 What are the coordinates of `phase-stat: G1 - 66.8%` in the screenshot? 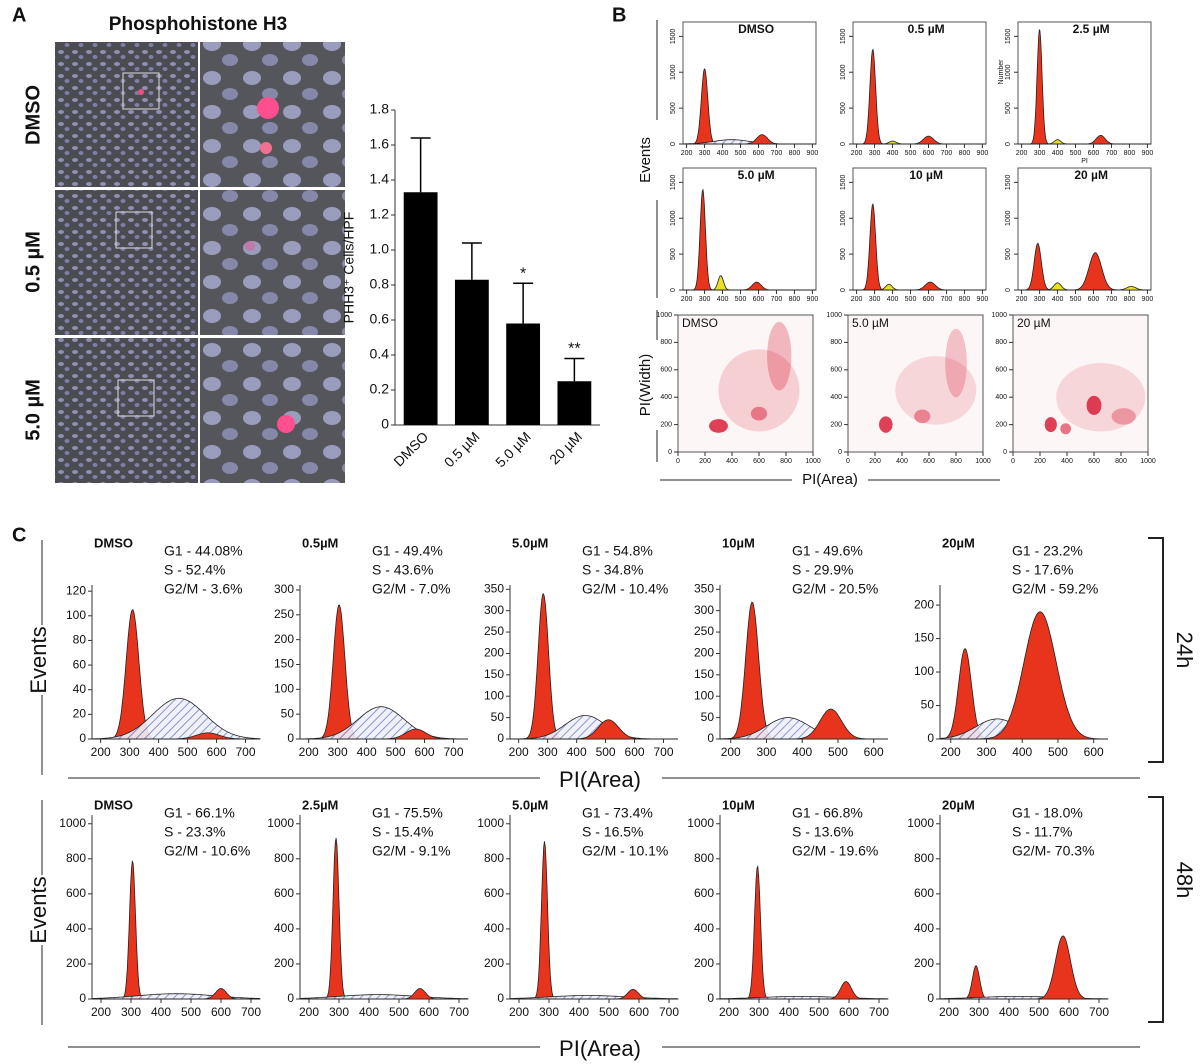 It's located at (827, 813).